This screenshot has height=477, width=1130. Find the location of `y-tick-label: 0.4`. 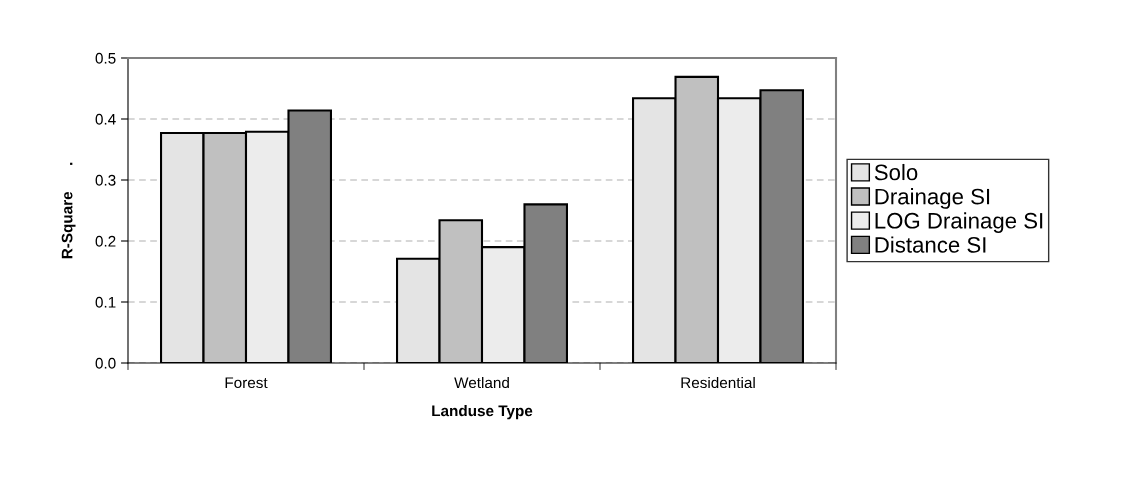

y-tick-label: 0.4 is located at coordinates (105, 119).